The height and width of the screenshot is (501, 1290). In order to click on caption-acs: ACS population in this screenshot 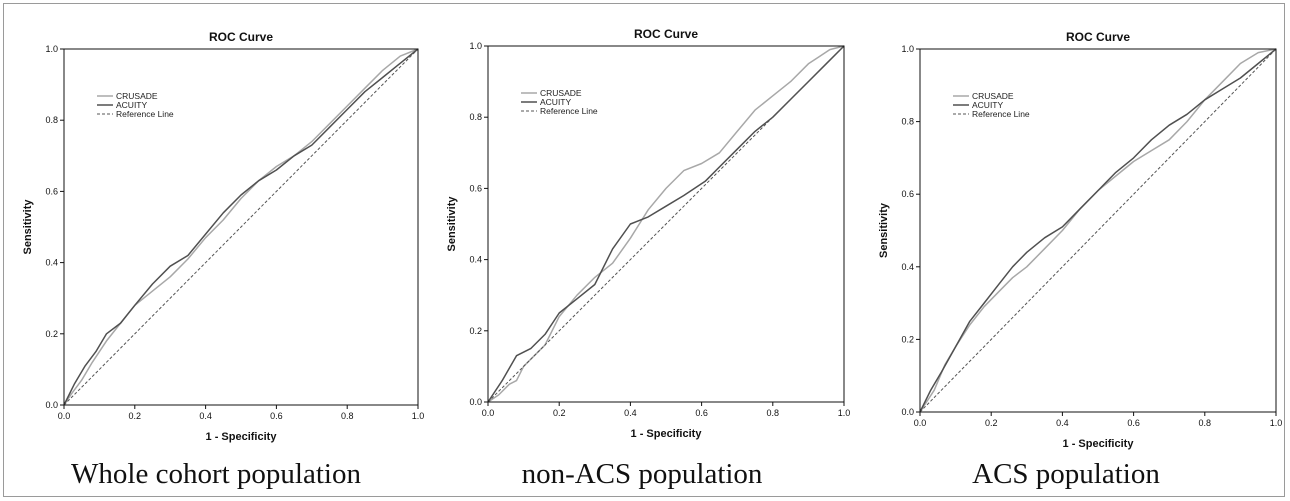, I will do `click(1066, 474)`.